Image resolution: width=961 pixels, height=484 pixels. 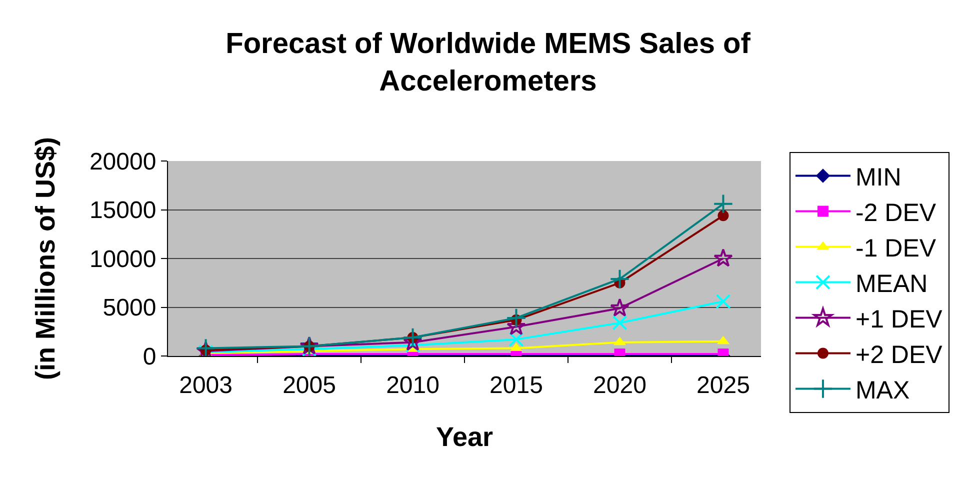 What do you see at coordinates (488, 63) in the screenshot?
I see `chart-title: Forecast of Worldwide MEMS Sales of Accelerometers` at bounding box center [488, 63].